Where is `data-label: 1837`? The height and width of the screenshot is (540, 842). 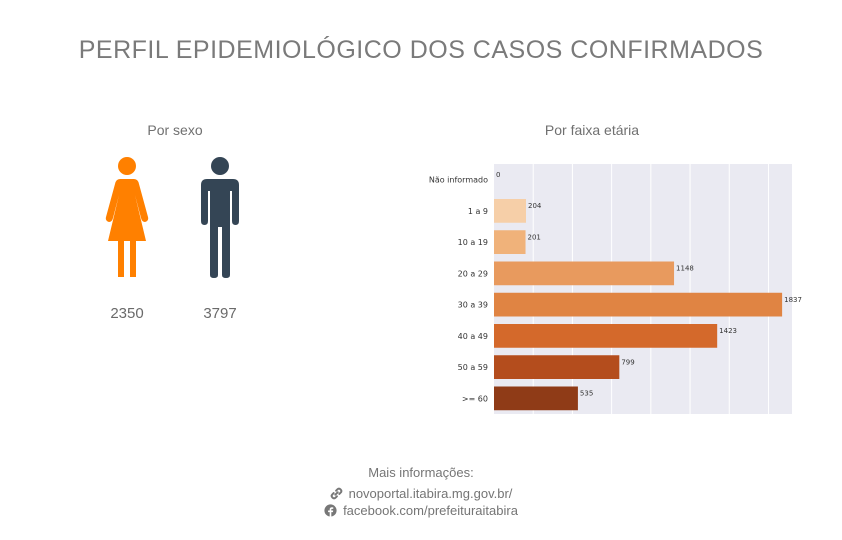 data-label: 1837 is located at coordinates (793, 300).